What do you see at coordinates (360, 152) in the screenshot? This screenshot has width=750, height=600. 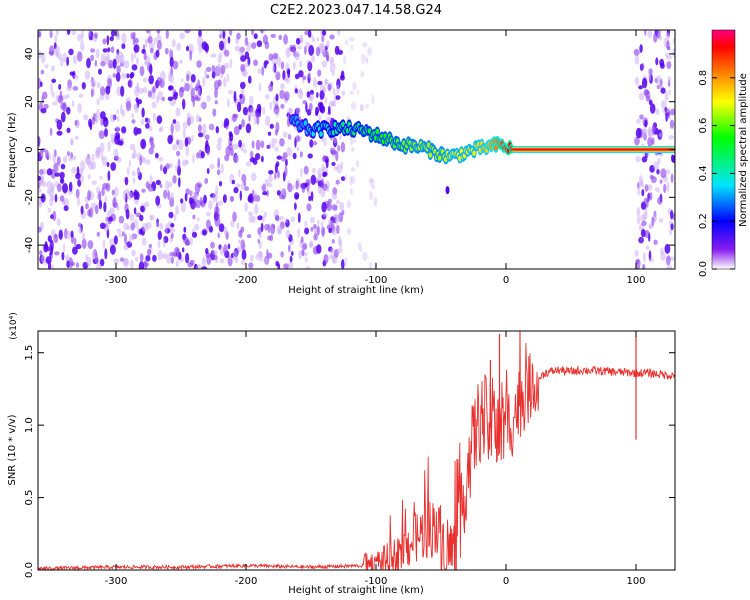 I see `noise-region` at bounding box center [360, 152].